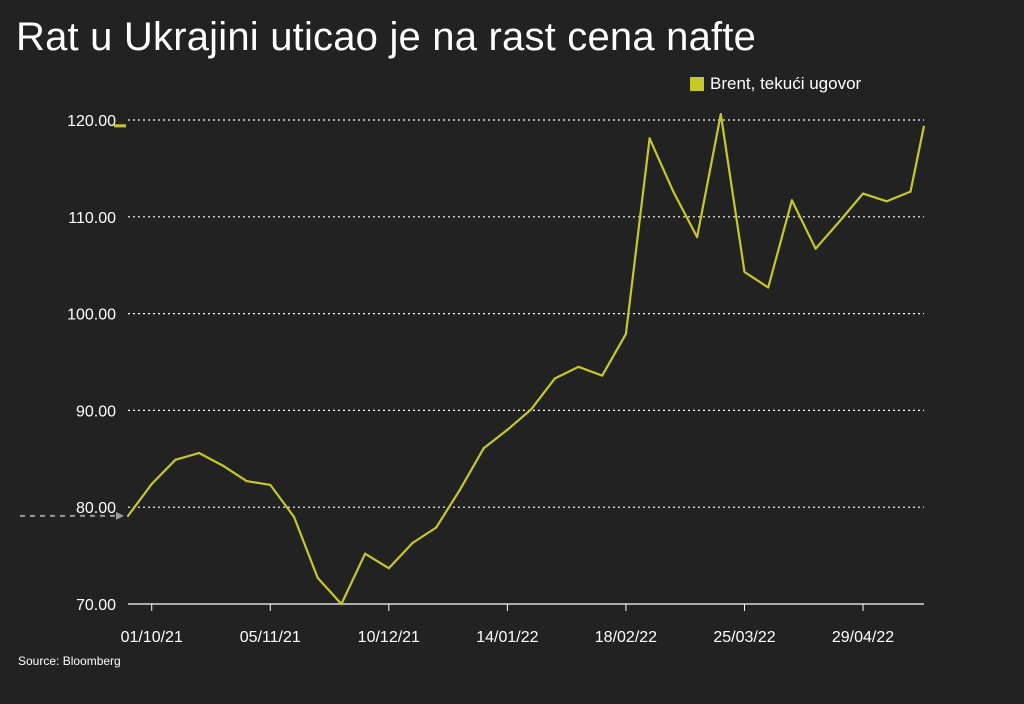 Image resolution: width=1024 pixels, height=704 pixels. What do you see at coordinates (69, 661) in the screenshot?
I see `source-note: Source: Bloomberg` at bounding box center [69, 661].